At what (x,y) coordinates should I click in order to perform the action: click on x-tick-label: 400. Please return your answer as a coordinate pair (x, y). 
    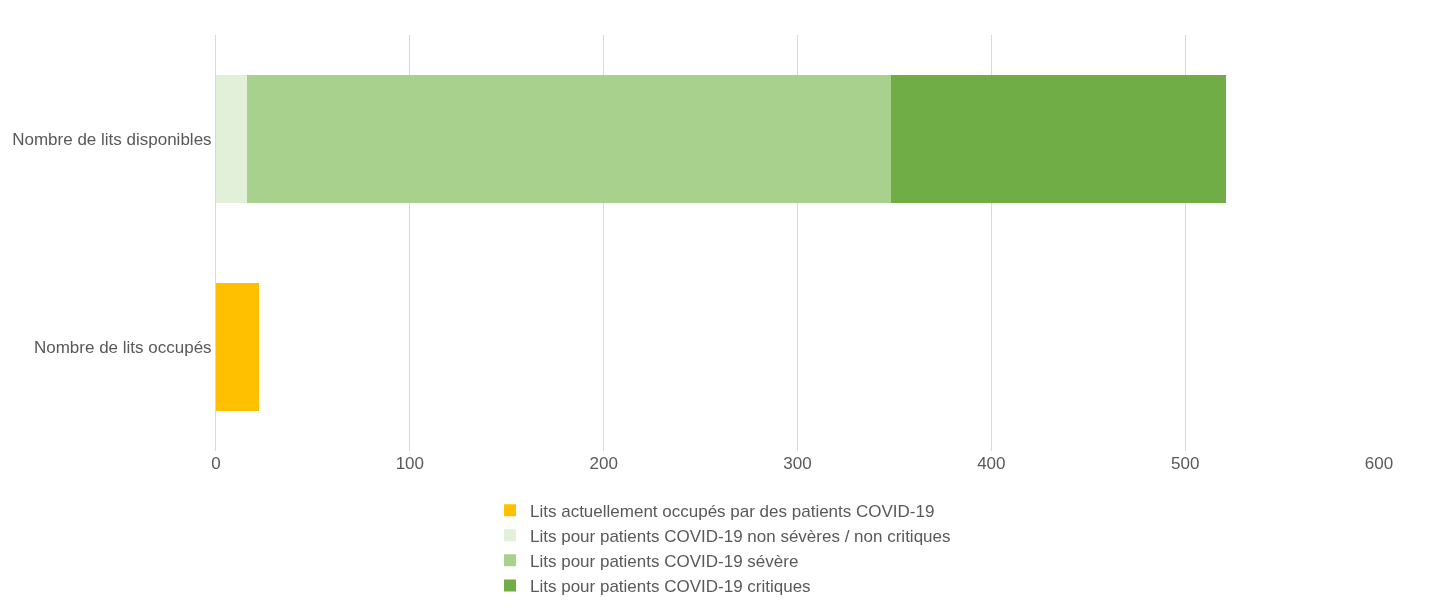
    Looking at the image, I should click on (991, 463).